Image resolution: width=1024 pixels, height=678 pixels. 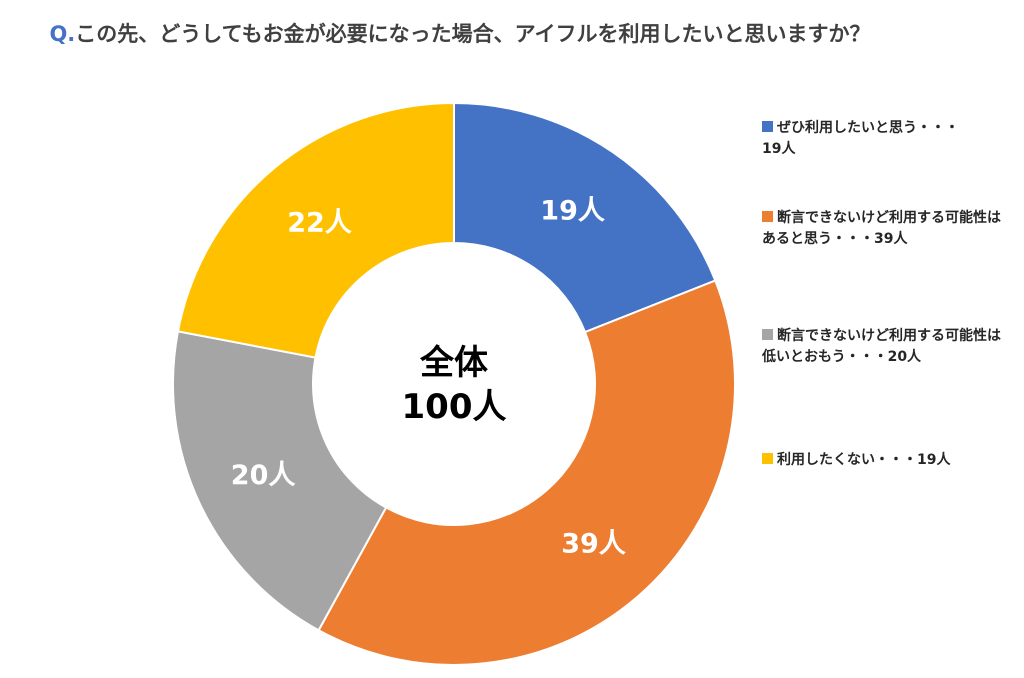 I want to click on question-prefix: Q., so click(x=62, y=34).